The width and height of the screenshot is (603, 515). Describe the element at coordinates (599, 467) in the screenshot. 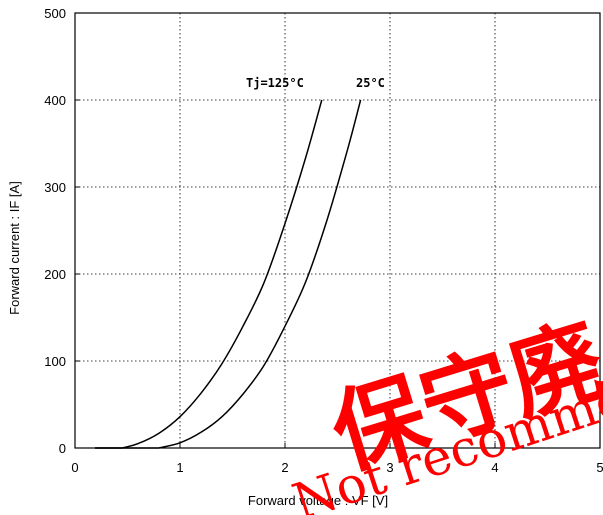

I see `x-tick-label: 5` at that location.